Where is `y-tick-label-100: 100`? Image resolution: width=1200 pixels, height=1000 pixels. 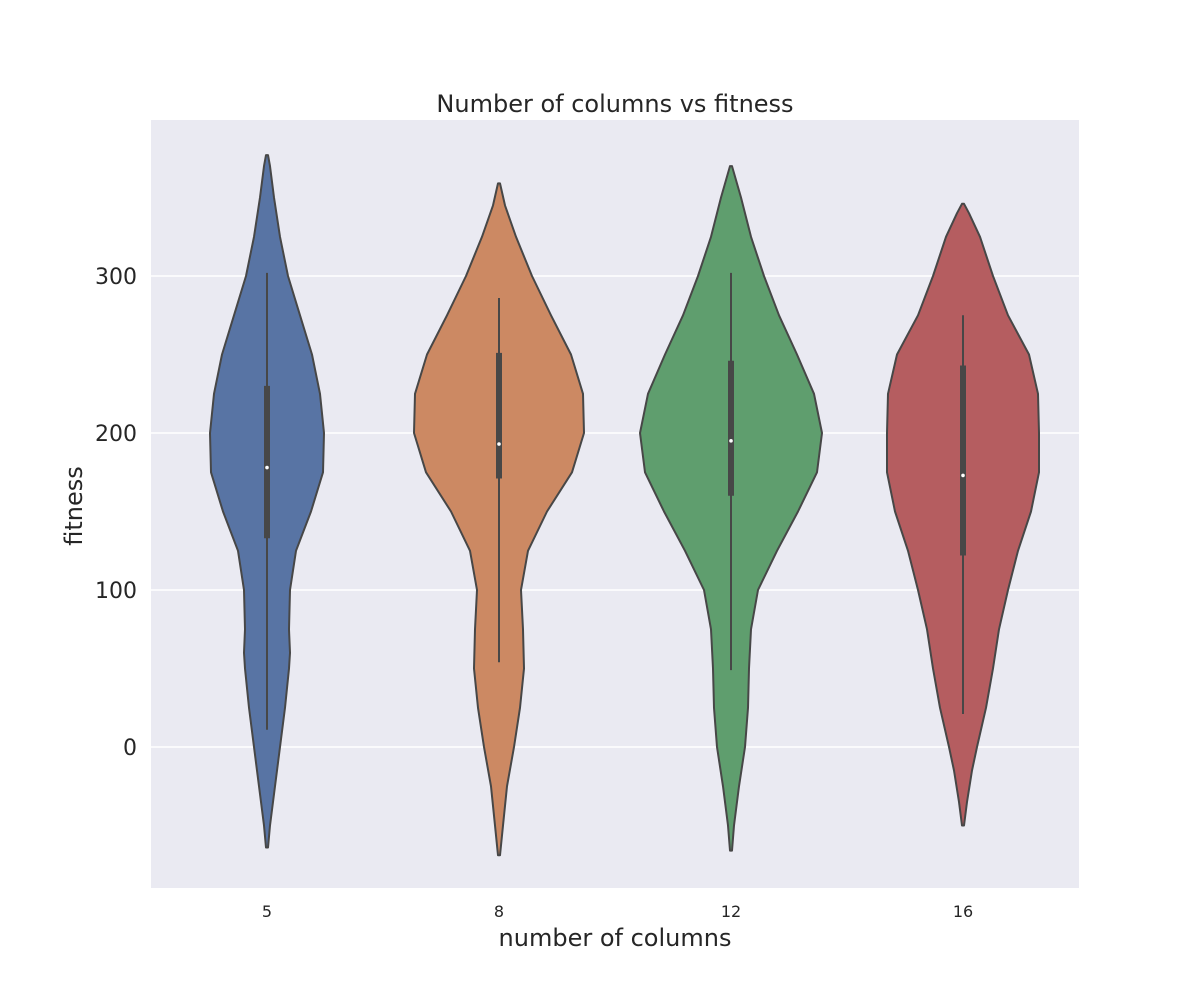
y-tick-label-100: 100 is located at coordinates (116, 591).